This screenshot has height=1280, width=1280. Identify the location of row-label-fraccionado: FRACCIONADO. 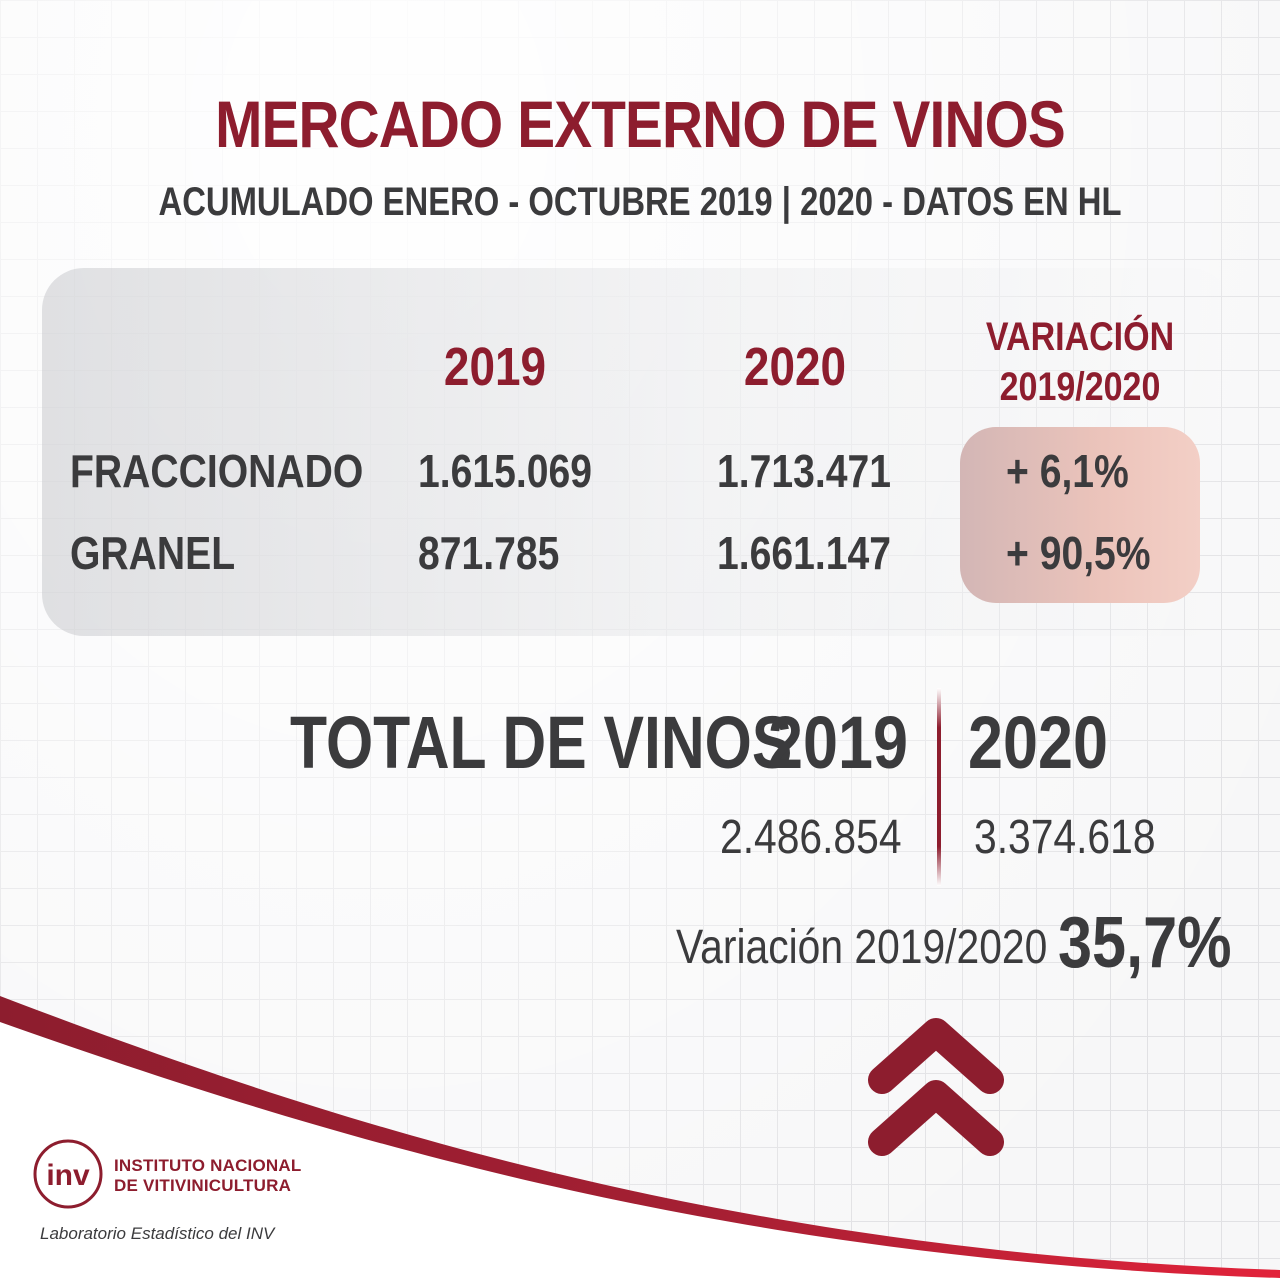
(217, 471).